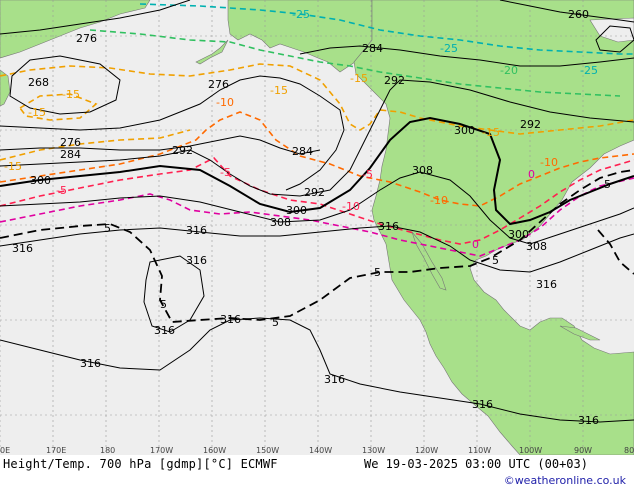  What do you see at coordinates (426, 450) in the screenshot?
I see `lon-120w: 120W` at bounding box center [426, 450].